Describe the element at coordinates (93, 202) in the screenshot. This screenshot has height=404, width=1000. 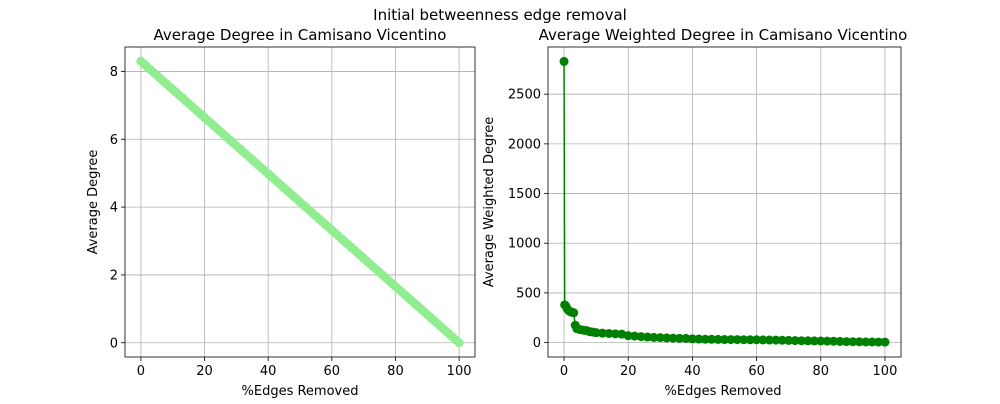
I see `left-y-axis-label: Average Degree` at that location.